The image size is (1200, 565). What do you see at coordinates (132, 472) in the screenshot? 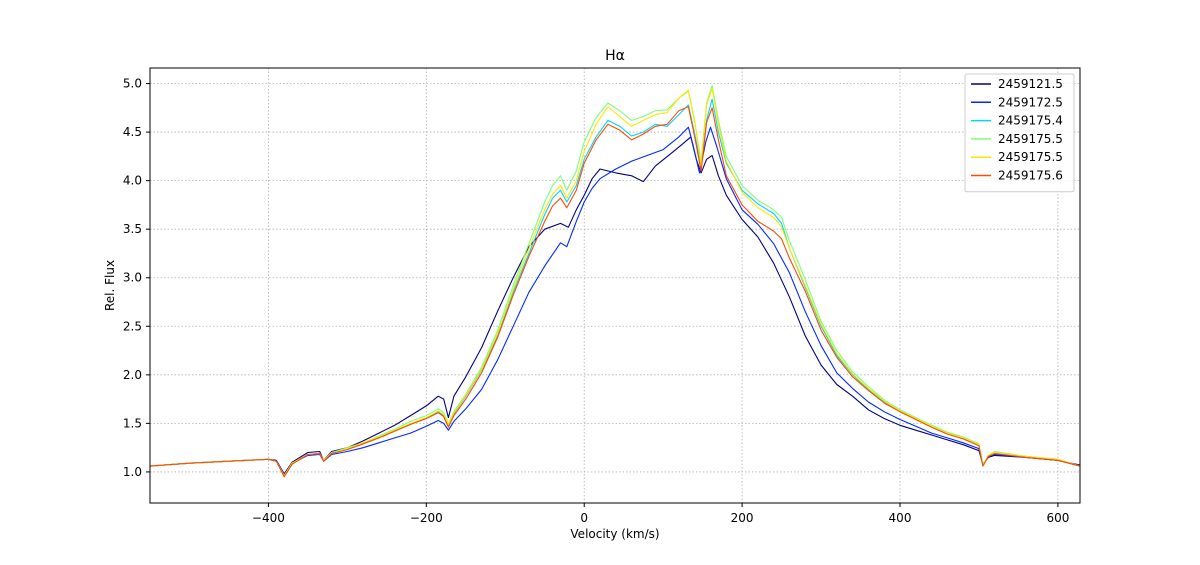
I see `y-tick-label: 1.0` at bounding box center [132, 472].